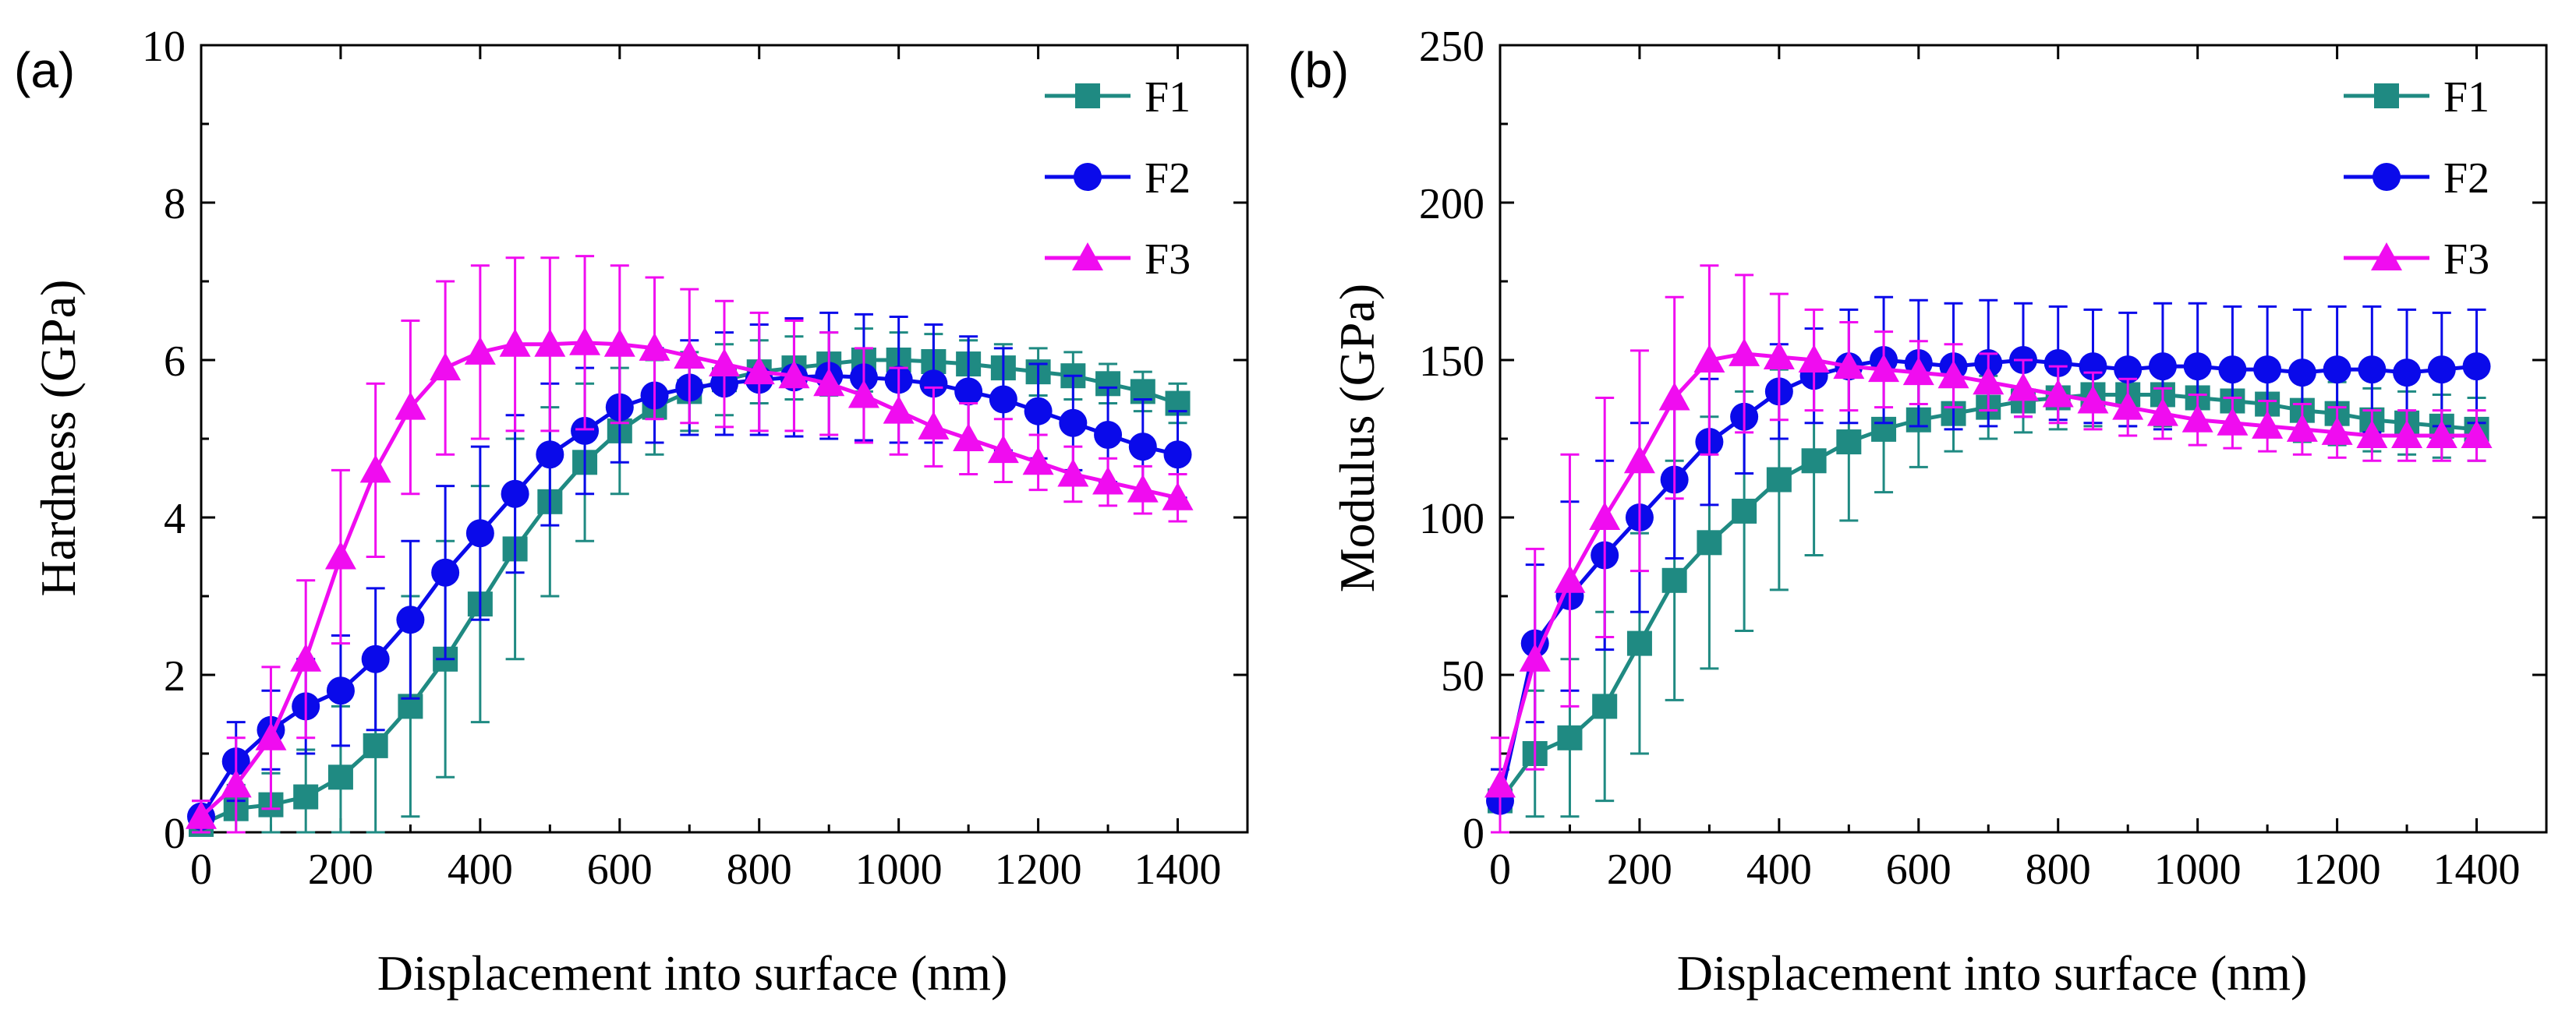  Describe the element at coordinates (1992, 973) in the screenshot. I see `x-axis-title: Displacement into surface (nm)` at that location.